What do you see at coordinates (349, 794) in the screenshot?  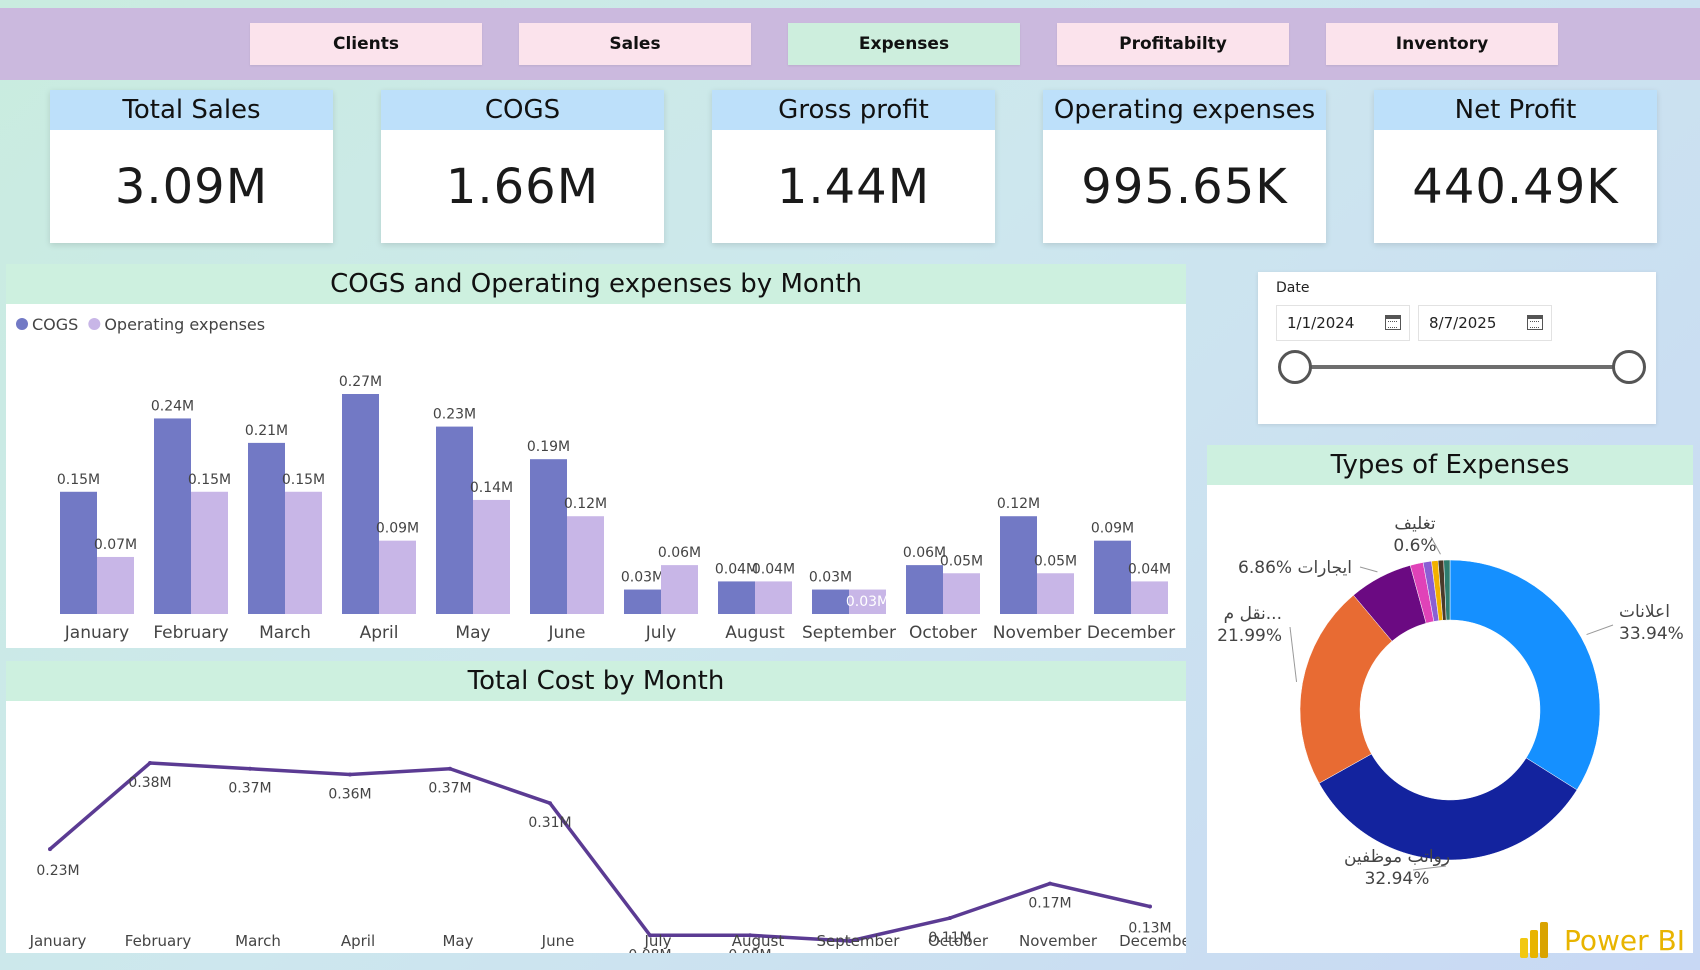 I see `data-label: 0.36M` at bounding box center [349, 794].